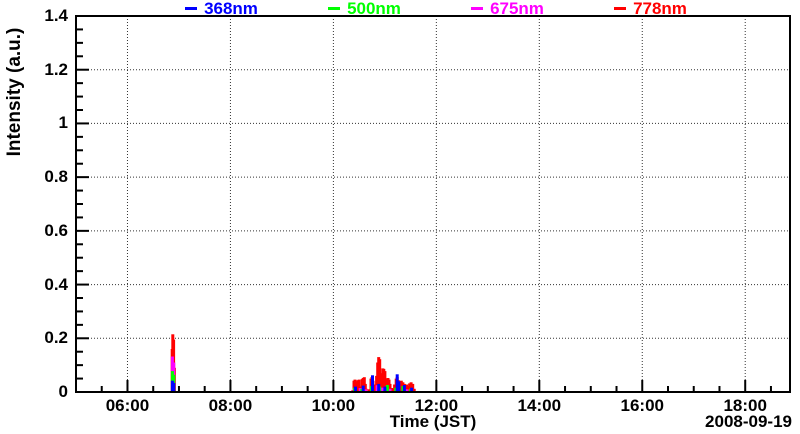 The image size is (800, 434). What do you see at coordinates (230, 405) in the screenshot?
I see `x-tick-label: 08:00` at bounding box center [230, 405].